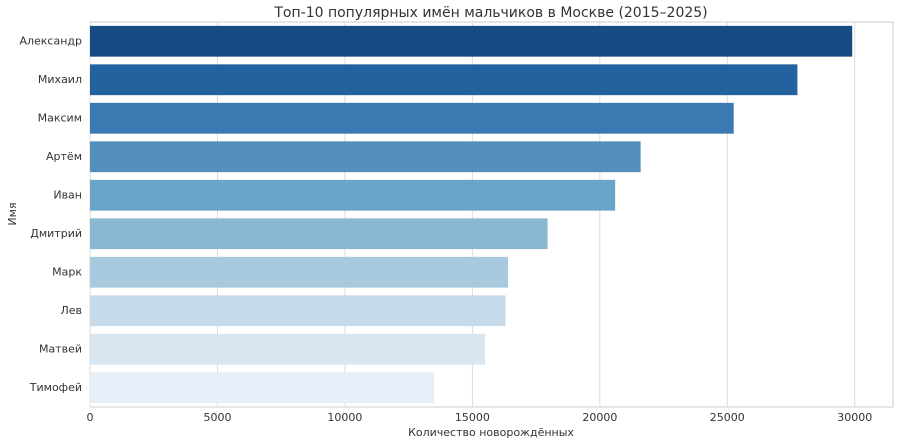  I want to click on y-tick-label: Михаил, so click(60, 79).